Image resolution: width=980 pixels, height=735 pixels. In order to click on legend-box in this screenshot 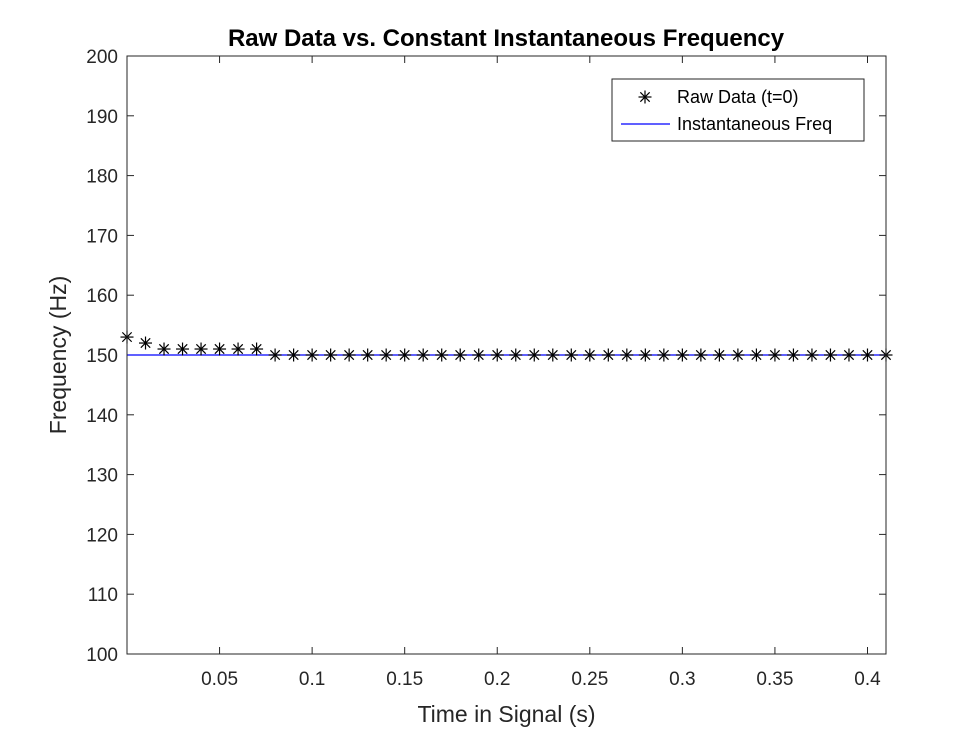, I will do `click(738, 110)`.